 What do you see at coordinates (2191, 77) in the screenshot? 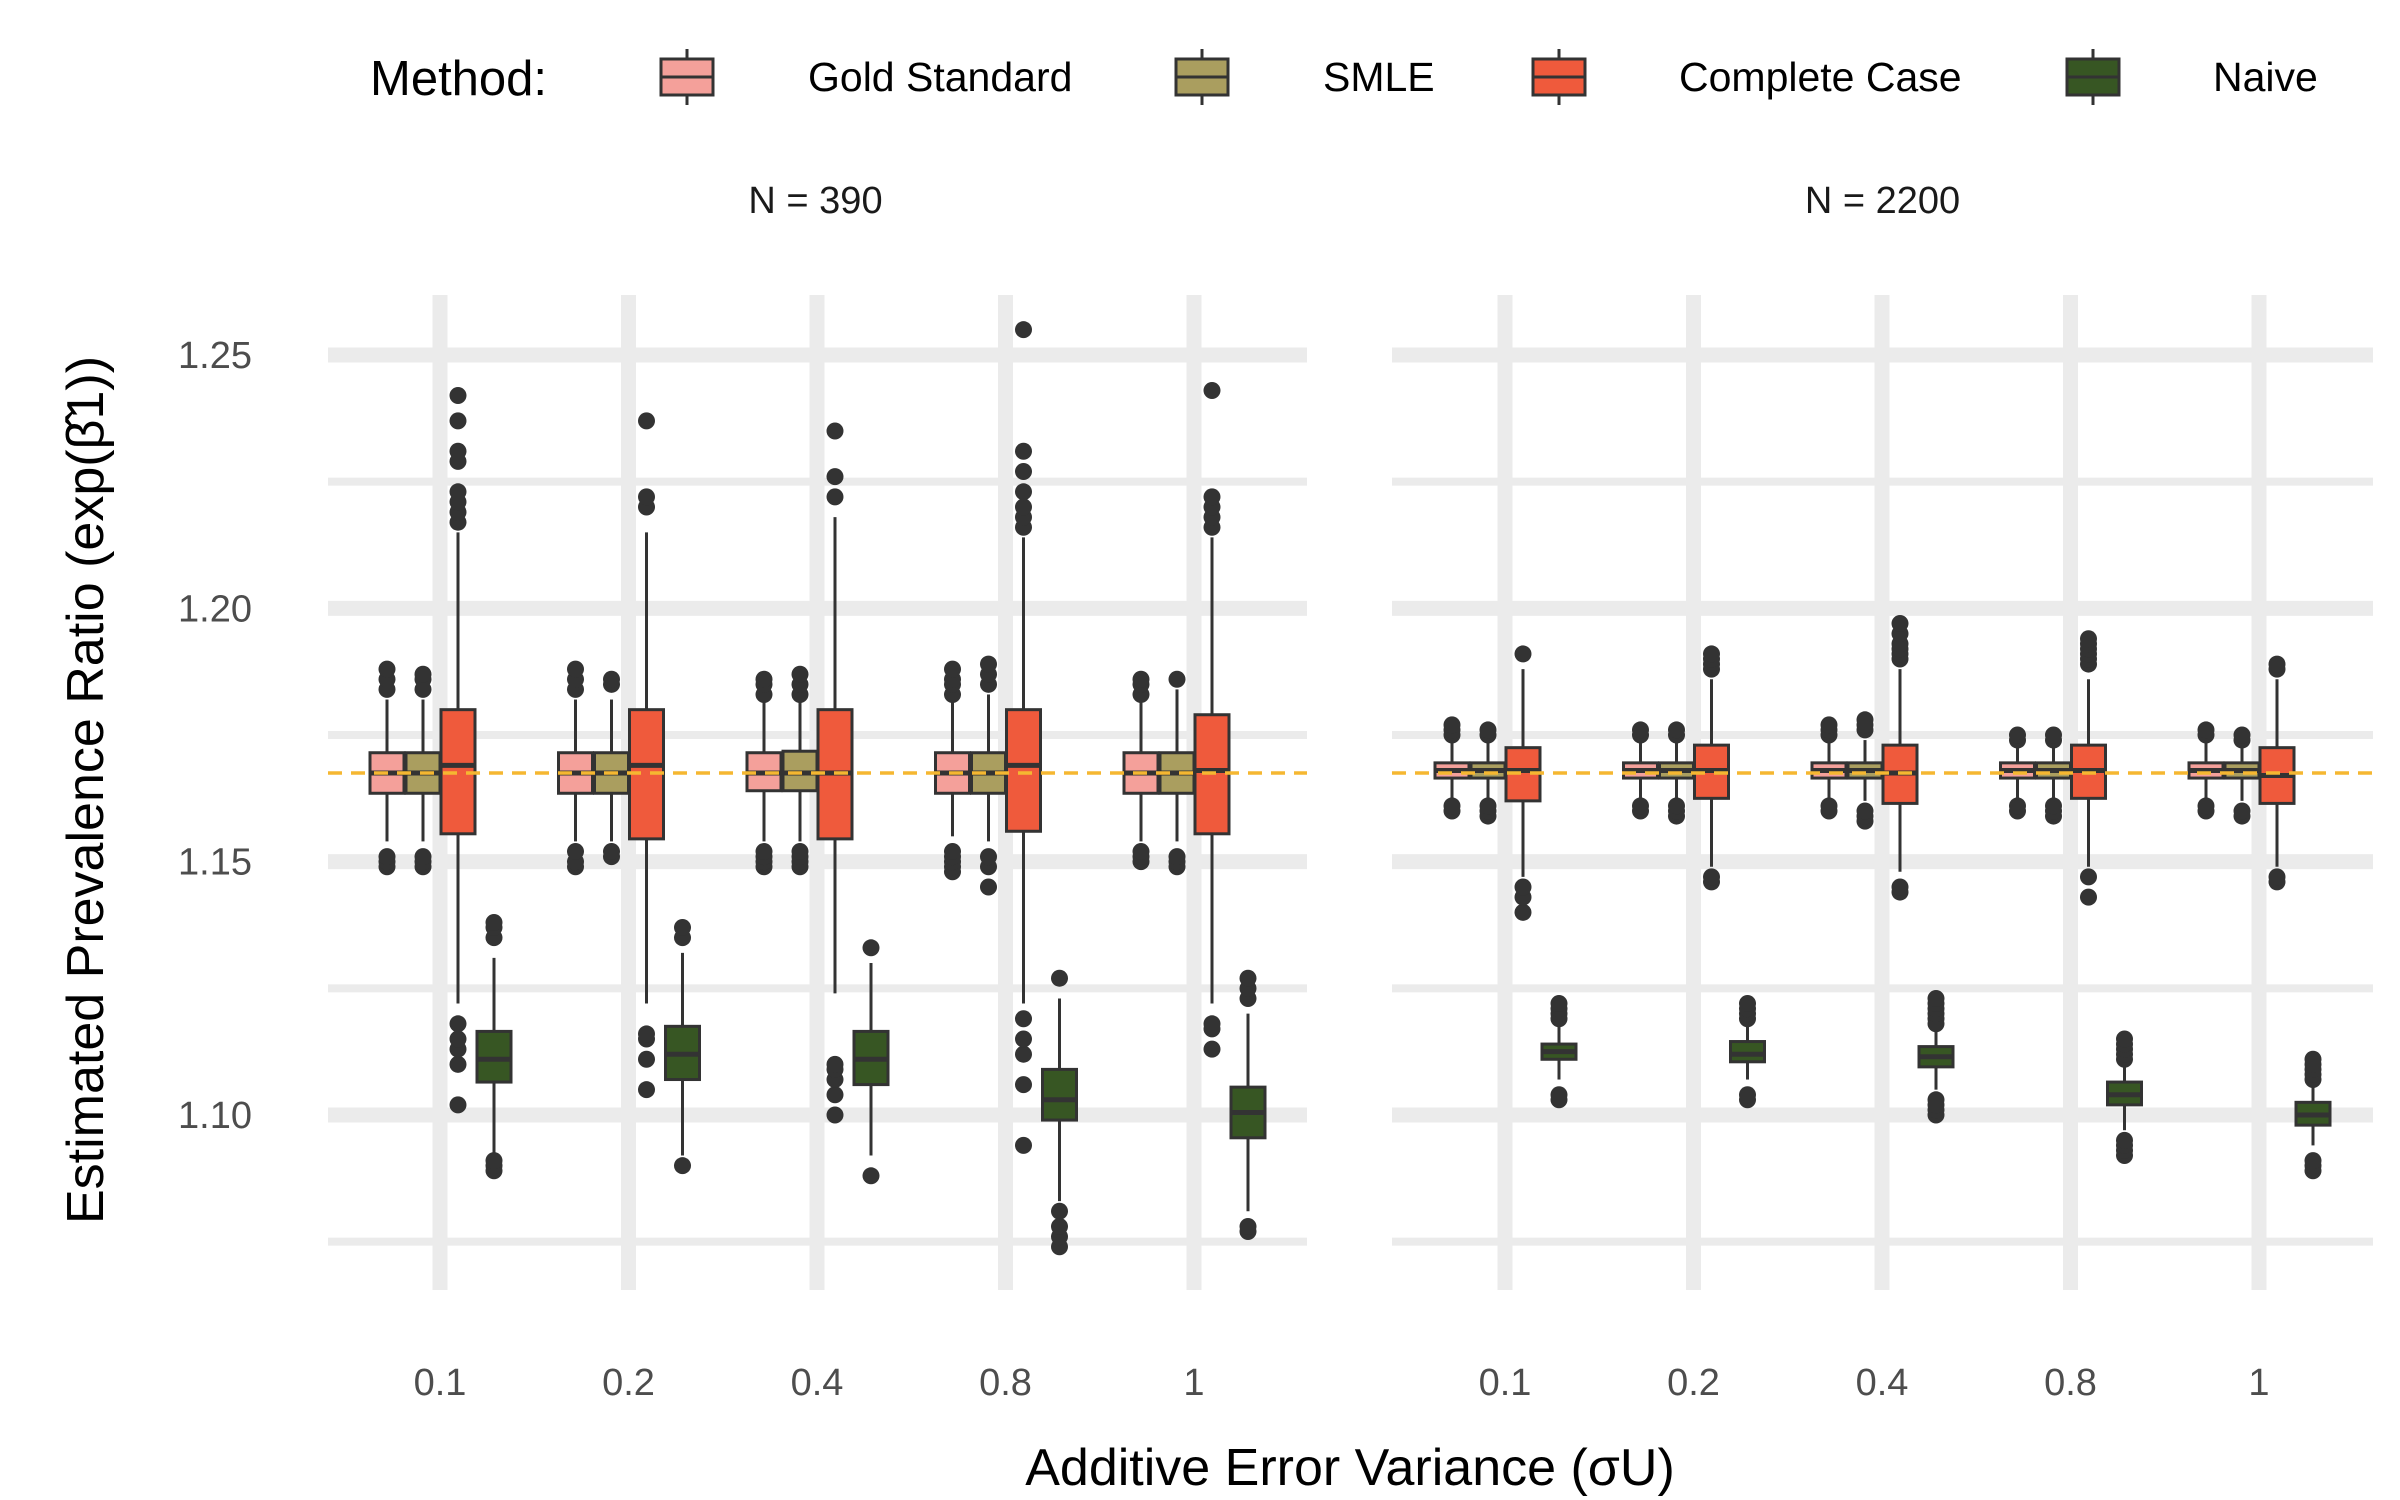
I see `legend-item-naive: Naive` at bounding box center [2191, 77].